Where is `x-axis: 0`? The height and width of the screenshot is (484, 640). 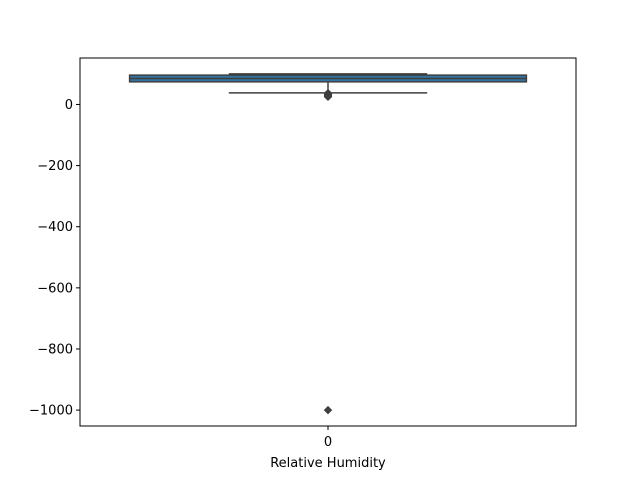 x-axis: 0 is located at coordinates (328, 438).